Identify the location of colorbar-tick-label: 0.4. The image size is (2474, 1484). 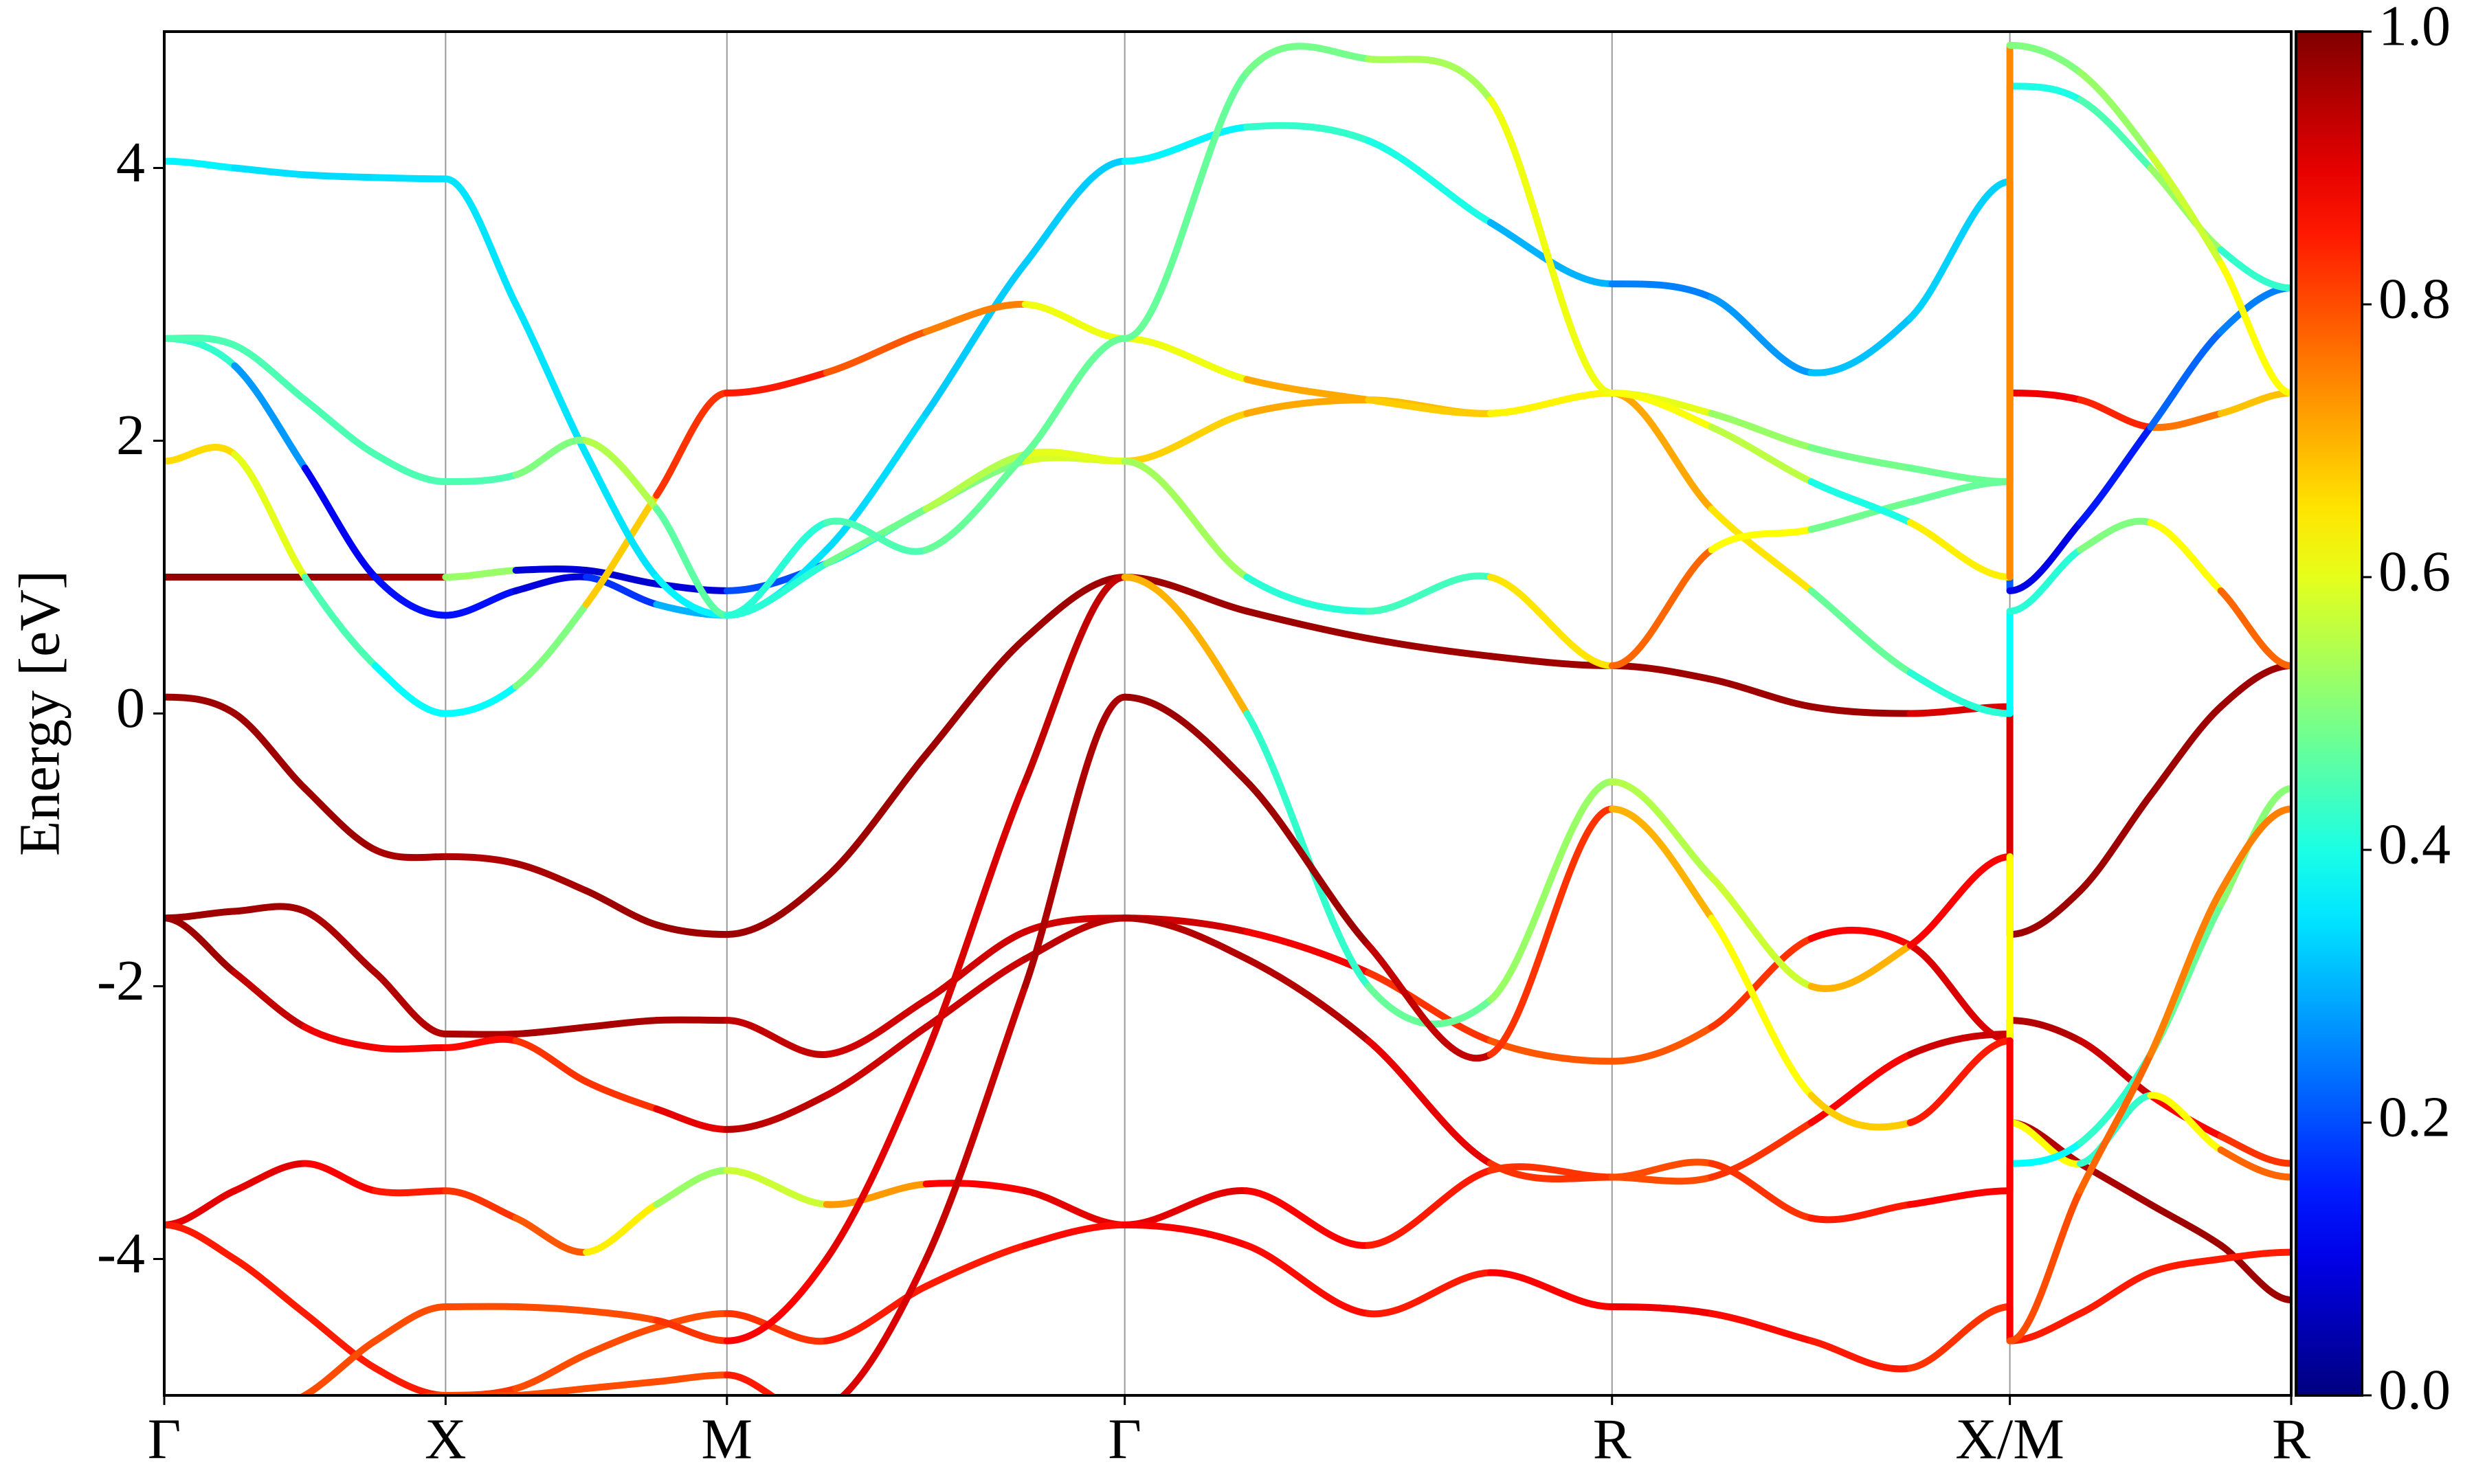
(2414, 844).